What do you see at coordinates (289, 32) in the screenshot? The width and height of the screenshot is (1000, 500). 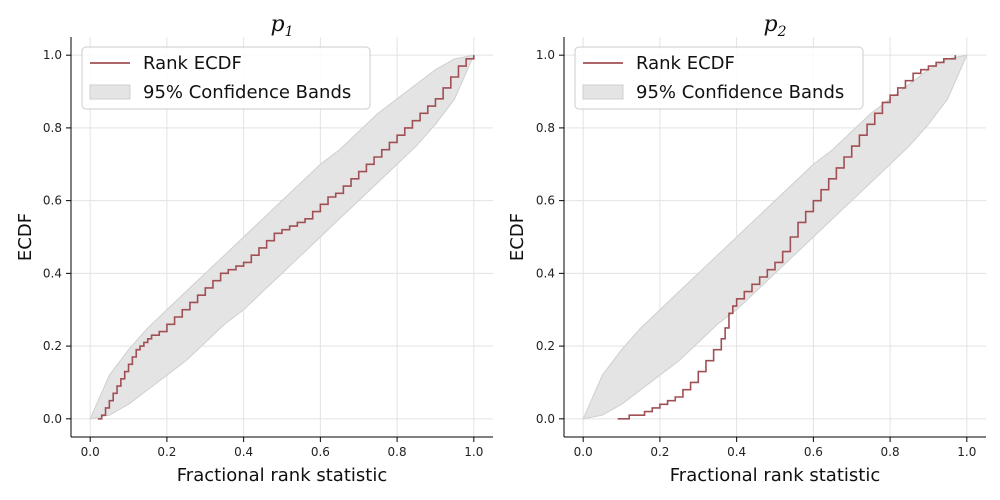 I see `panel-title-subscript: 1` at bounding box center [289, 32].